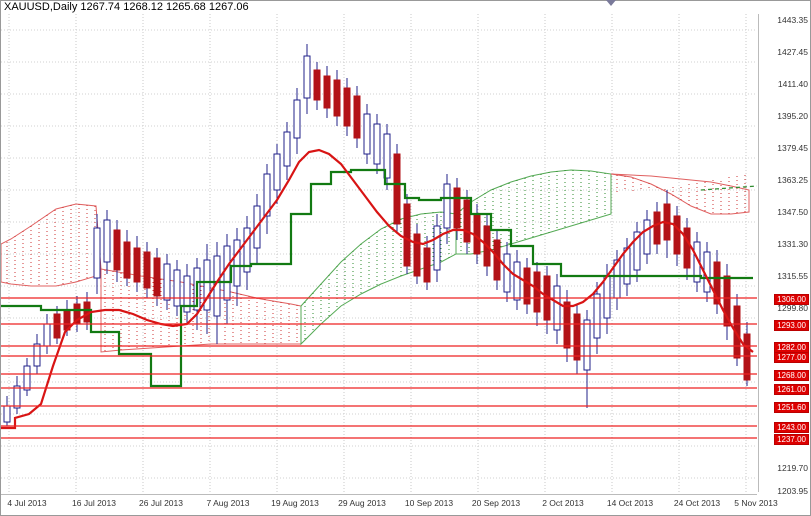  Describe the element at coordinates (791, 357) in the screenshot. I see `level-label: 1277.00` at that location.